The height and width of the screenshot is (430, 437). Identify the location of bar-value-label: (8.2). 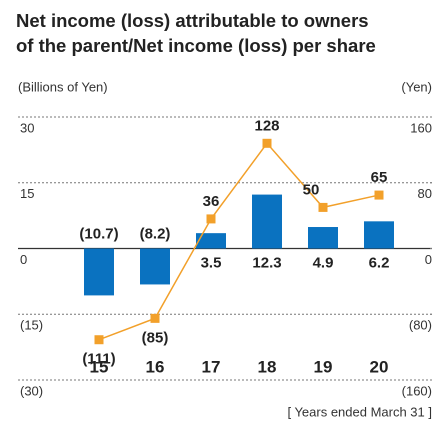
(155, 233).